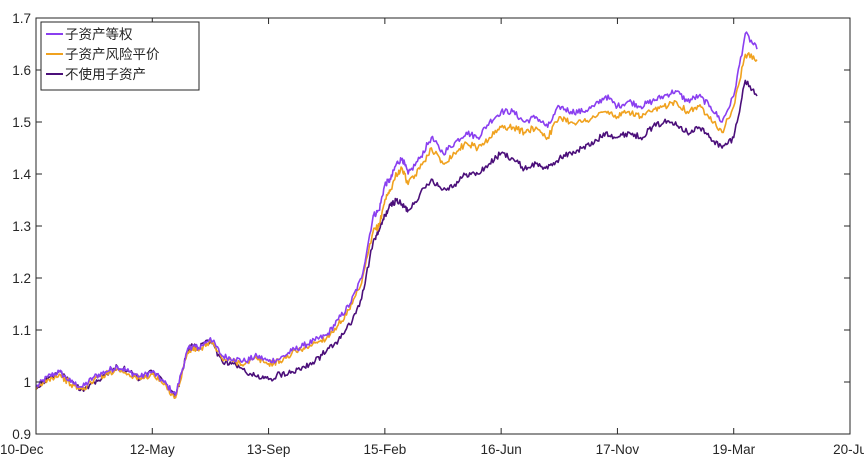  I want to click on x-tick-label: 13-Sep, so click(269, 449).